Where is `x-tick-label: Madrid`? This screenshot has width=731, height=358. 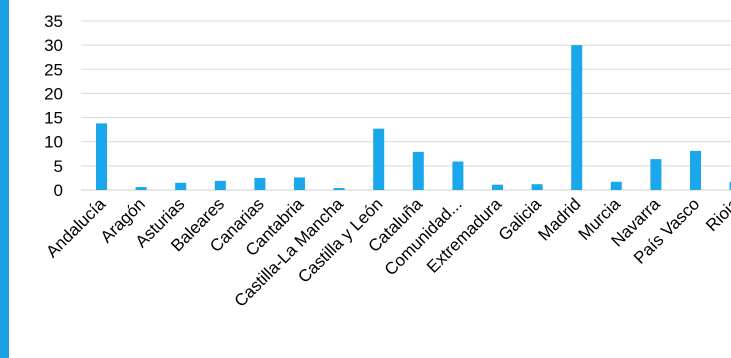
x-tick-label: Madrid is located at coordinates (559, 219).